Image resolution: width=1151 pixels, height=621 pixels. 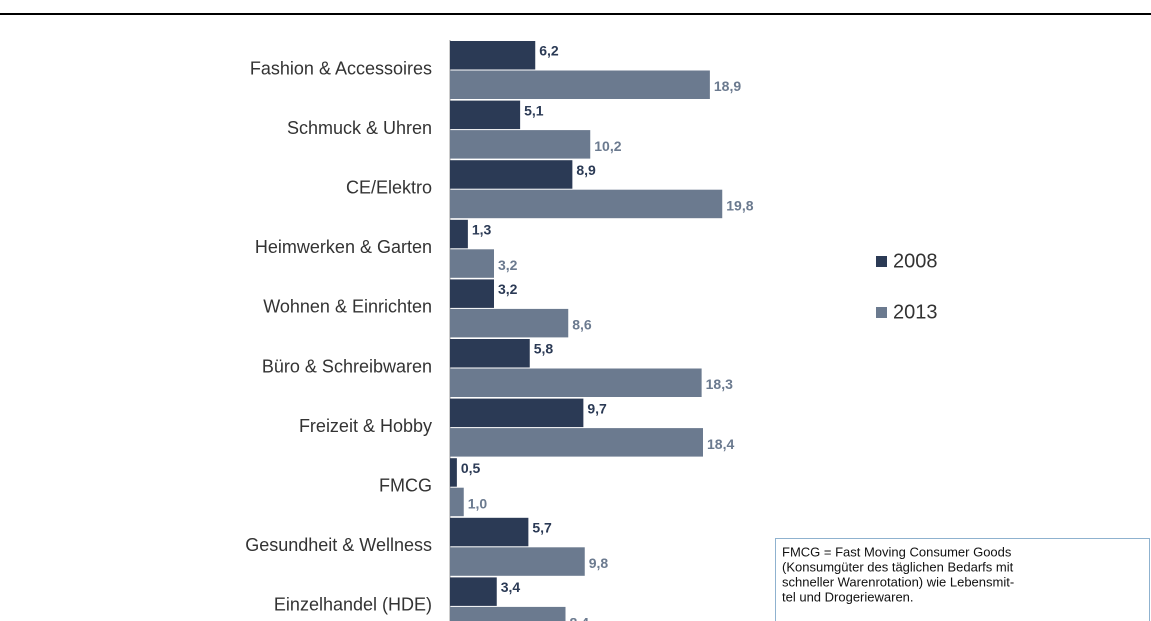 I want to click on data-label: 8,4, so click(x=580, y=618).